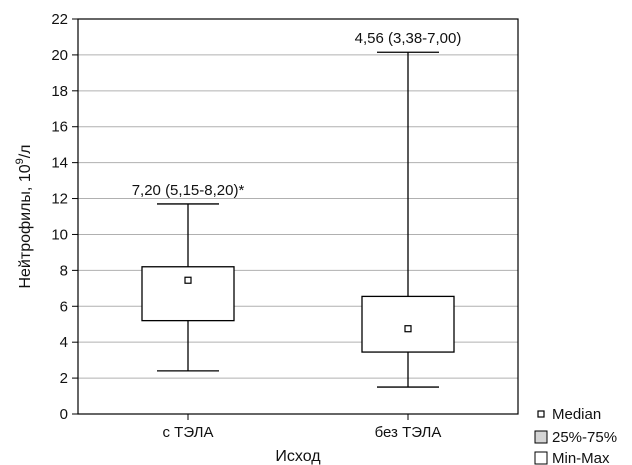 The image size is (632, 465). Describe the element at coordinates (408, 38) in the screenshot. I see `box-annotation: 4,56 (3,38-7,00)` at that location.